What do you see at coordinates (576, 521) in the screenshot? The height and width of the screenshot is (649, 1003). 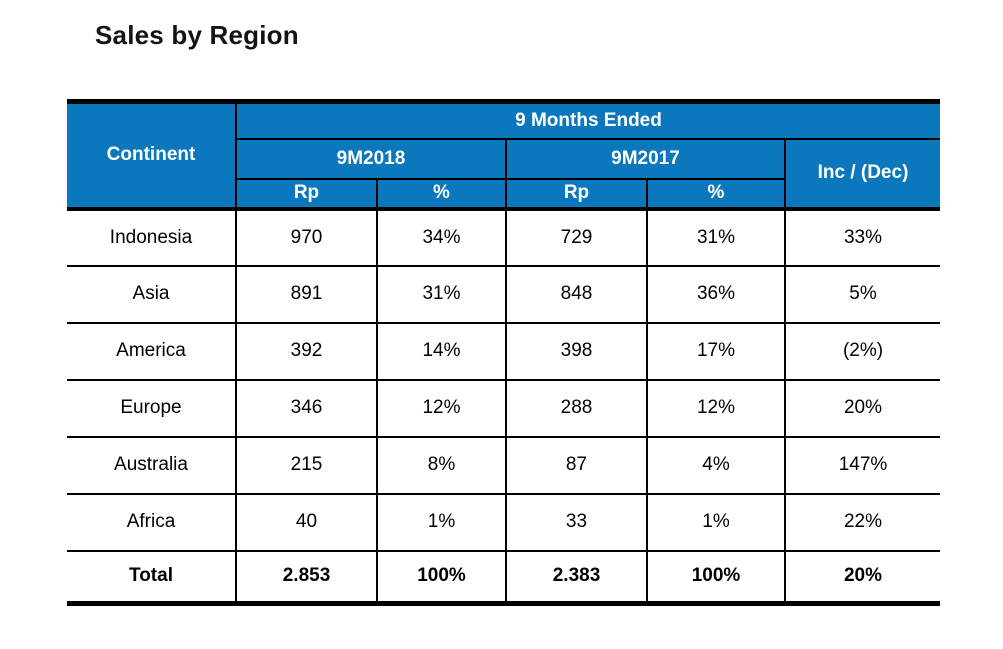 I see `cell-rp-2017: 33` at bounding box center [576, 521].